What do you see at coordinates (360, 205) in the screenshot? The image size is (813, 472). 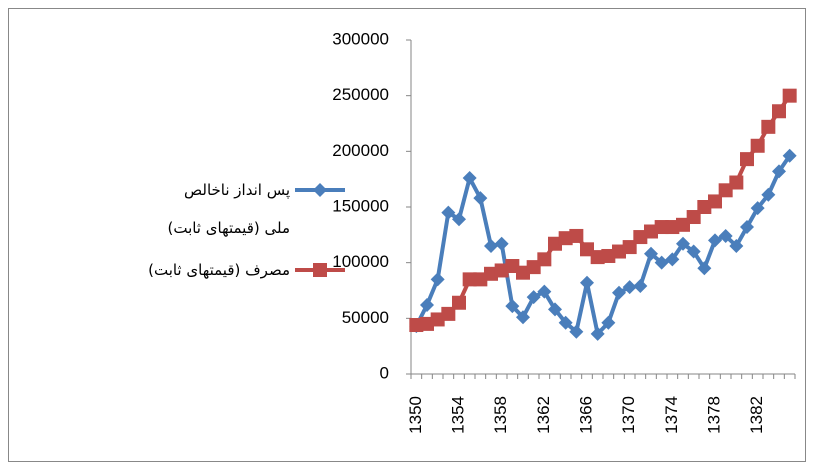 I see `y-tick-label: 150000` at bounding box center [360, 205].